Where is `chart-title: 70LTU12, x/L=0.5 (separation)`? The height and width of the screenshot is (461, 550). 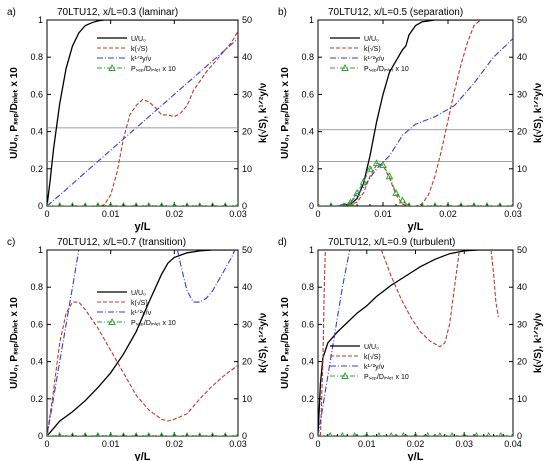 chart-title: 70LTU12, x/L=0.5 (separation) is located at coordinates (395, 12).